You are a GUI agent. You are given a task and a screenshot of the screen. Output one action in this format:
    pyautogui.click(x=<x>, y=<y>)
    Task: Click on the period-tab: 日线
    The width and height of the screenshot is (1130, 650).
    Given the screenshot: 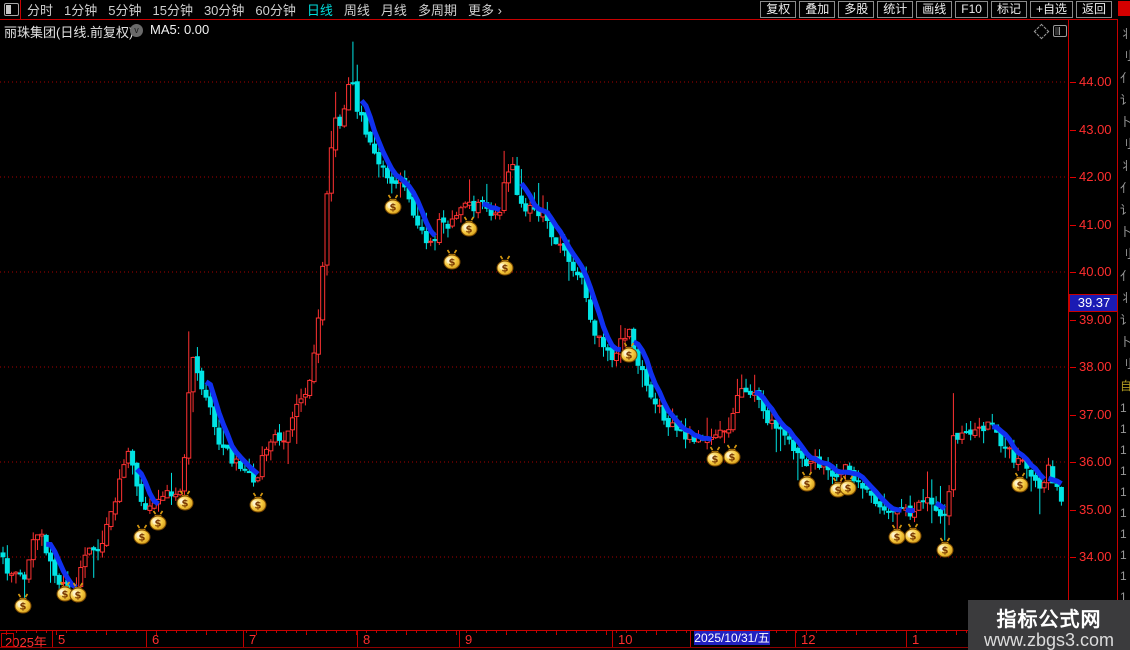 What is the action you would take?
    pyautogui.click(x=319, y=10)
    